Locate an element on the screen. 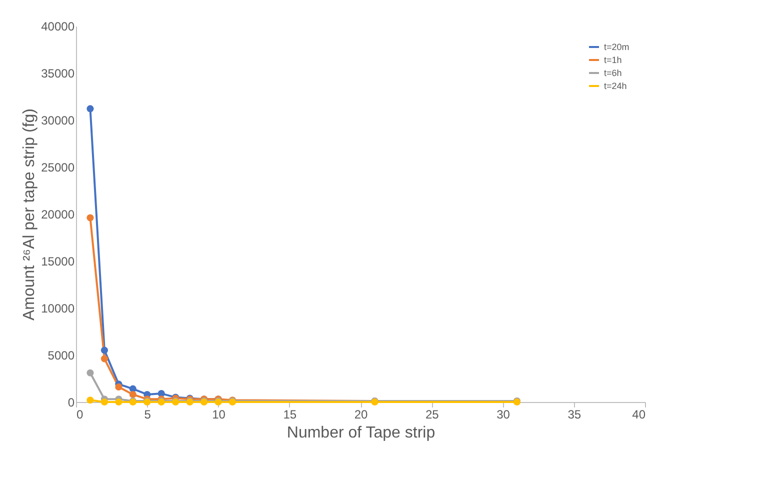  y-tick-label: 30000 is located at coordinates (58, 121).